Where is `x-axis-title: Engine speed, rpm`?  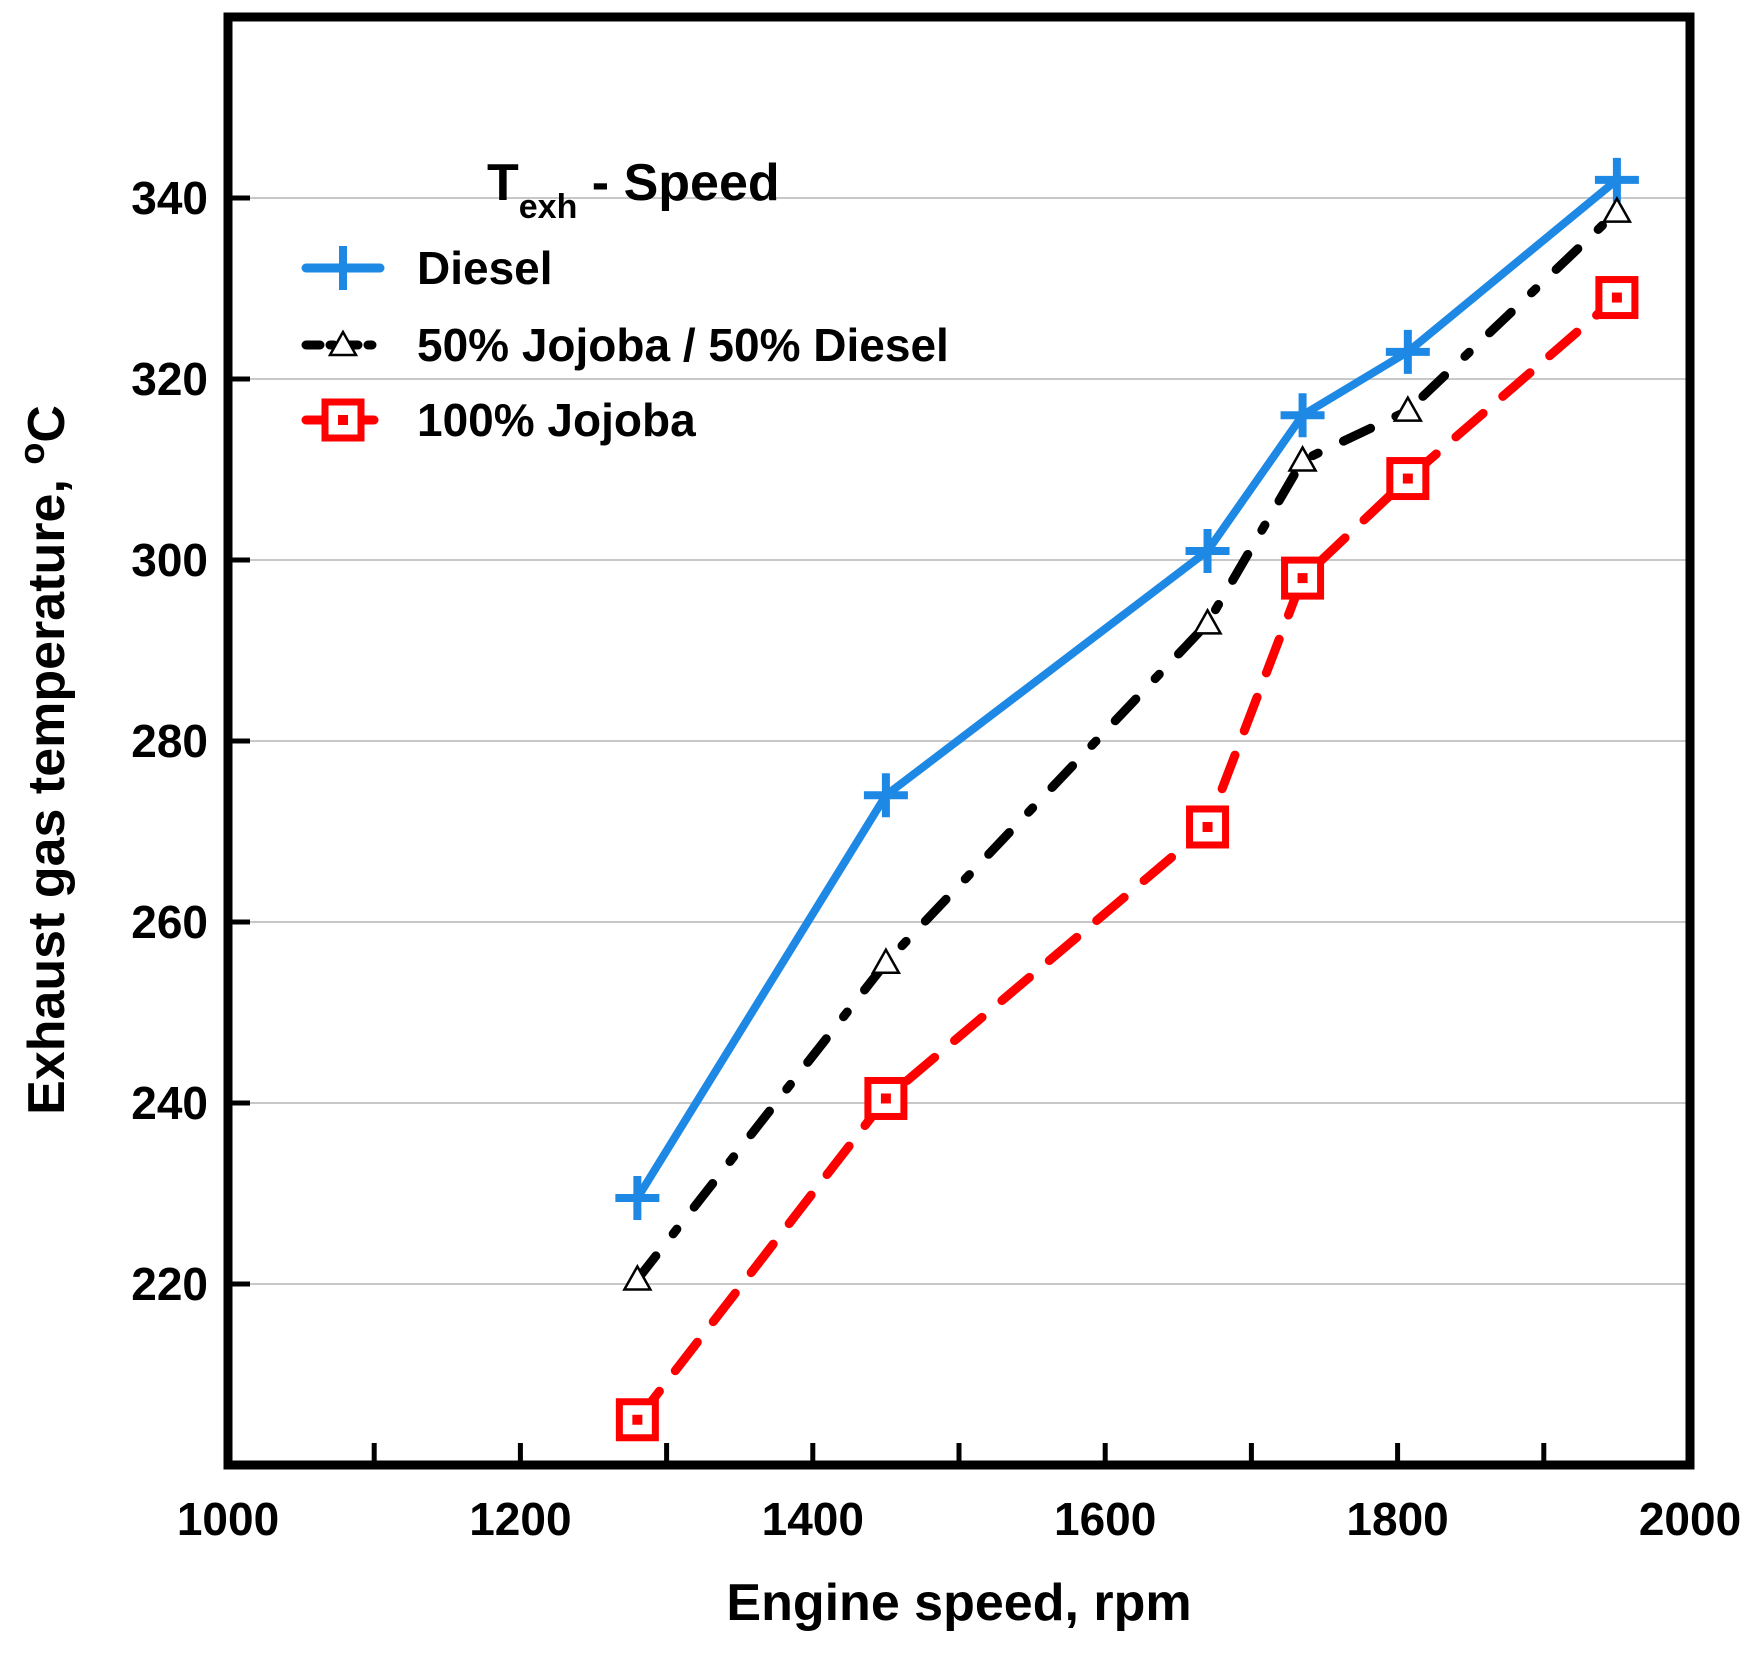
x-axis-title: Engine speed, rpm is located at coordinates (958, 1603).